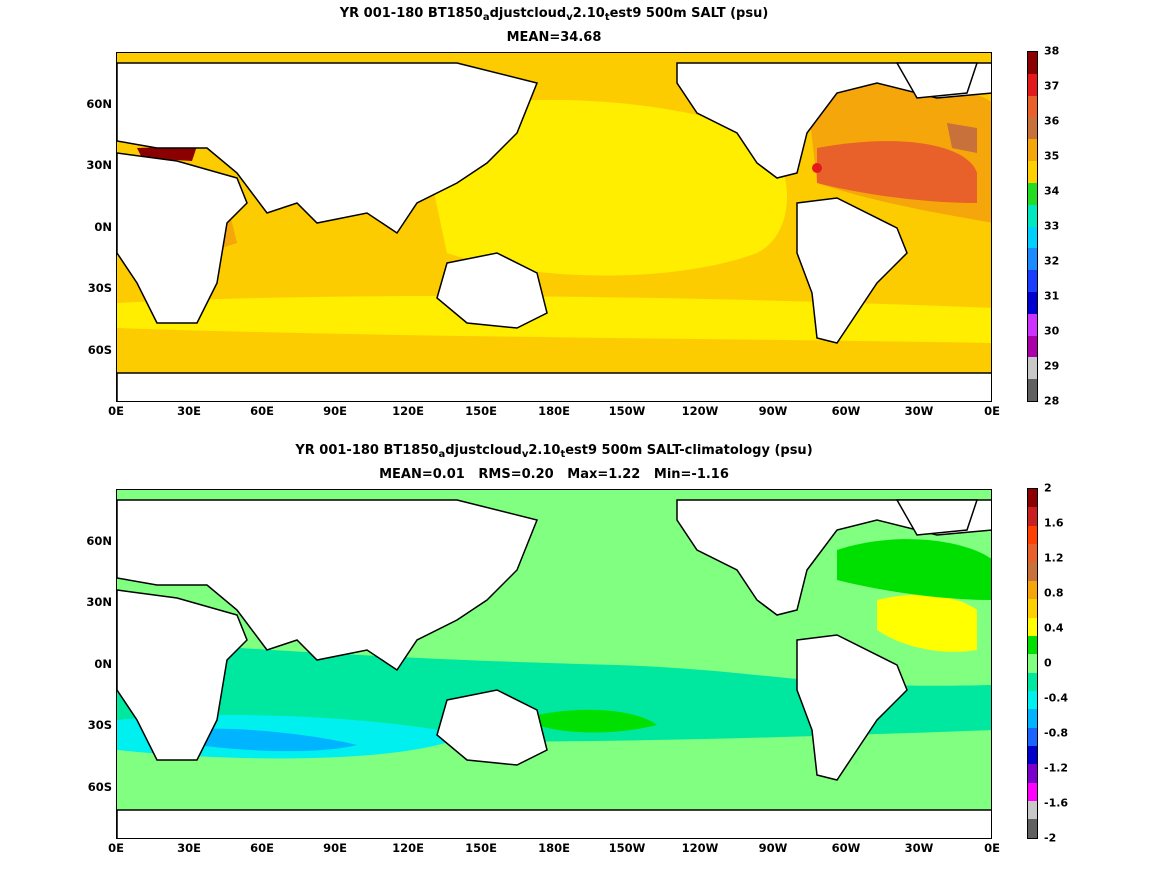 This screenshot has width=1167, height=875. I want to click on top-title-sub: a, so click(486, 17).